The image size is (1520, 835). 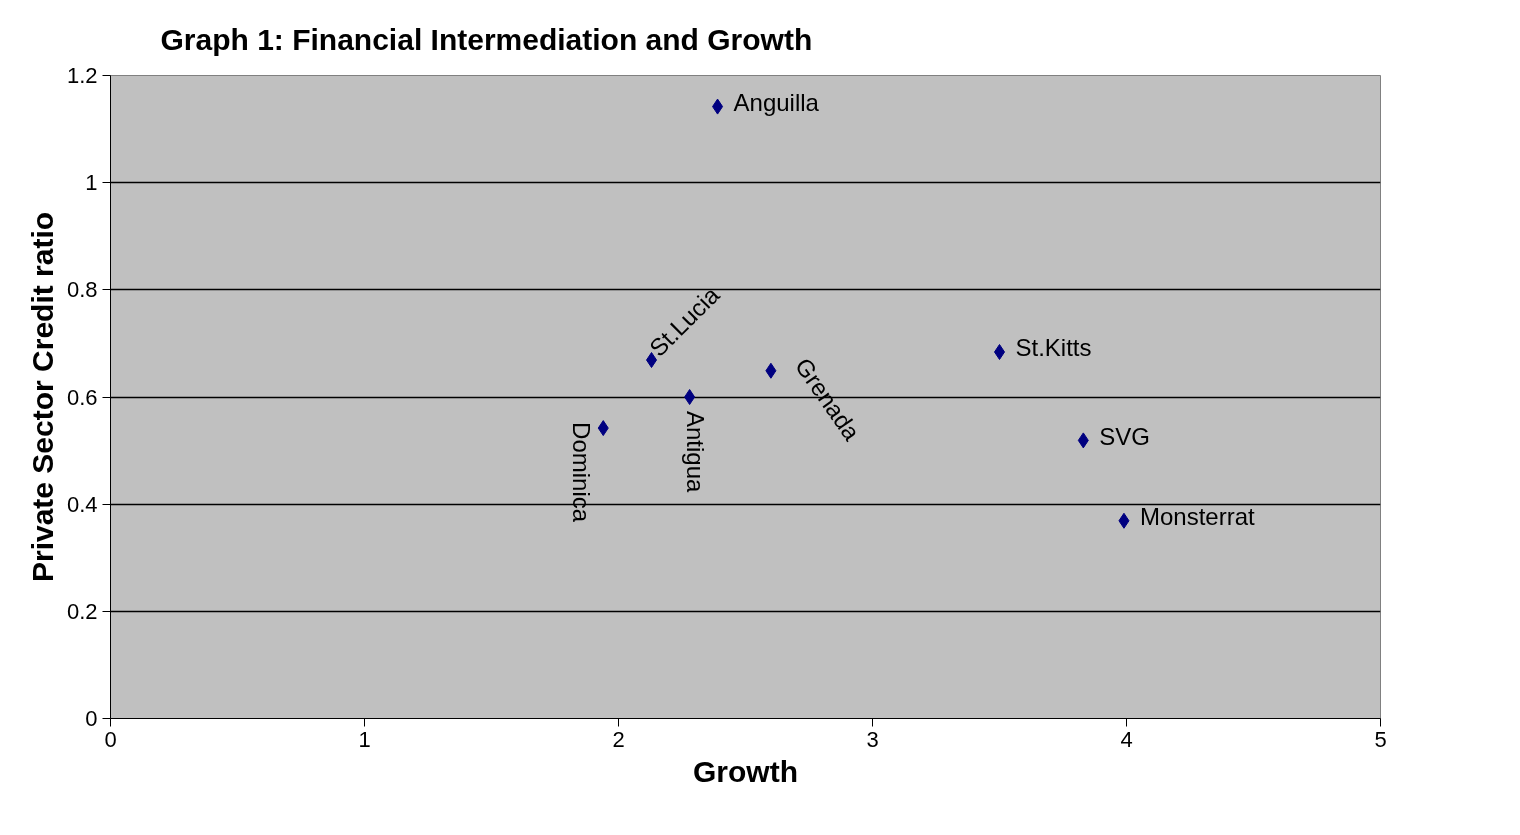 I want to click on x-tick-label: 2, so click(x=618, y=739).